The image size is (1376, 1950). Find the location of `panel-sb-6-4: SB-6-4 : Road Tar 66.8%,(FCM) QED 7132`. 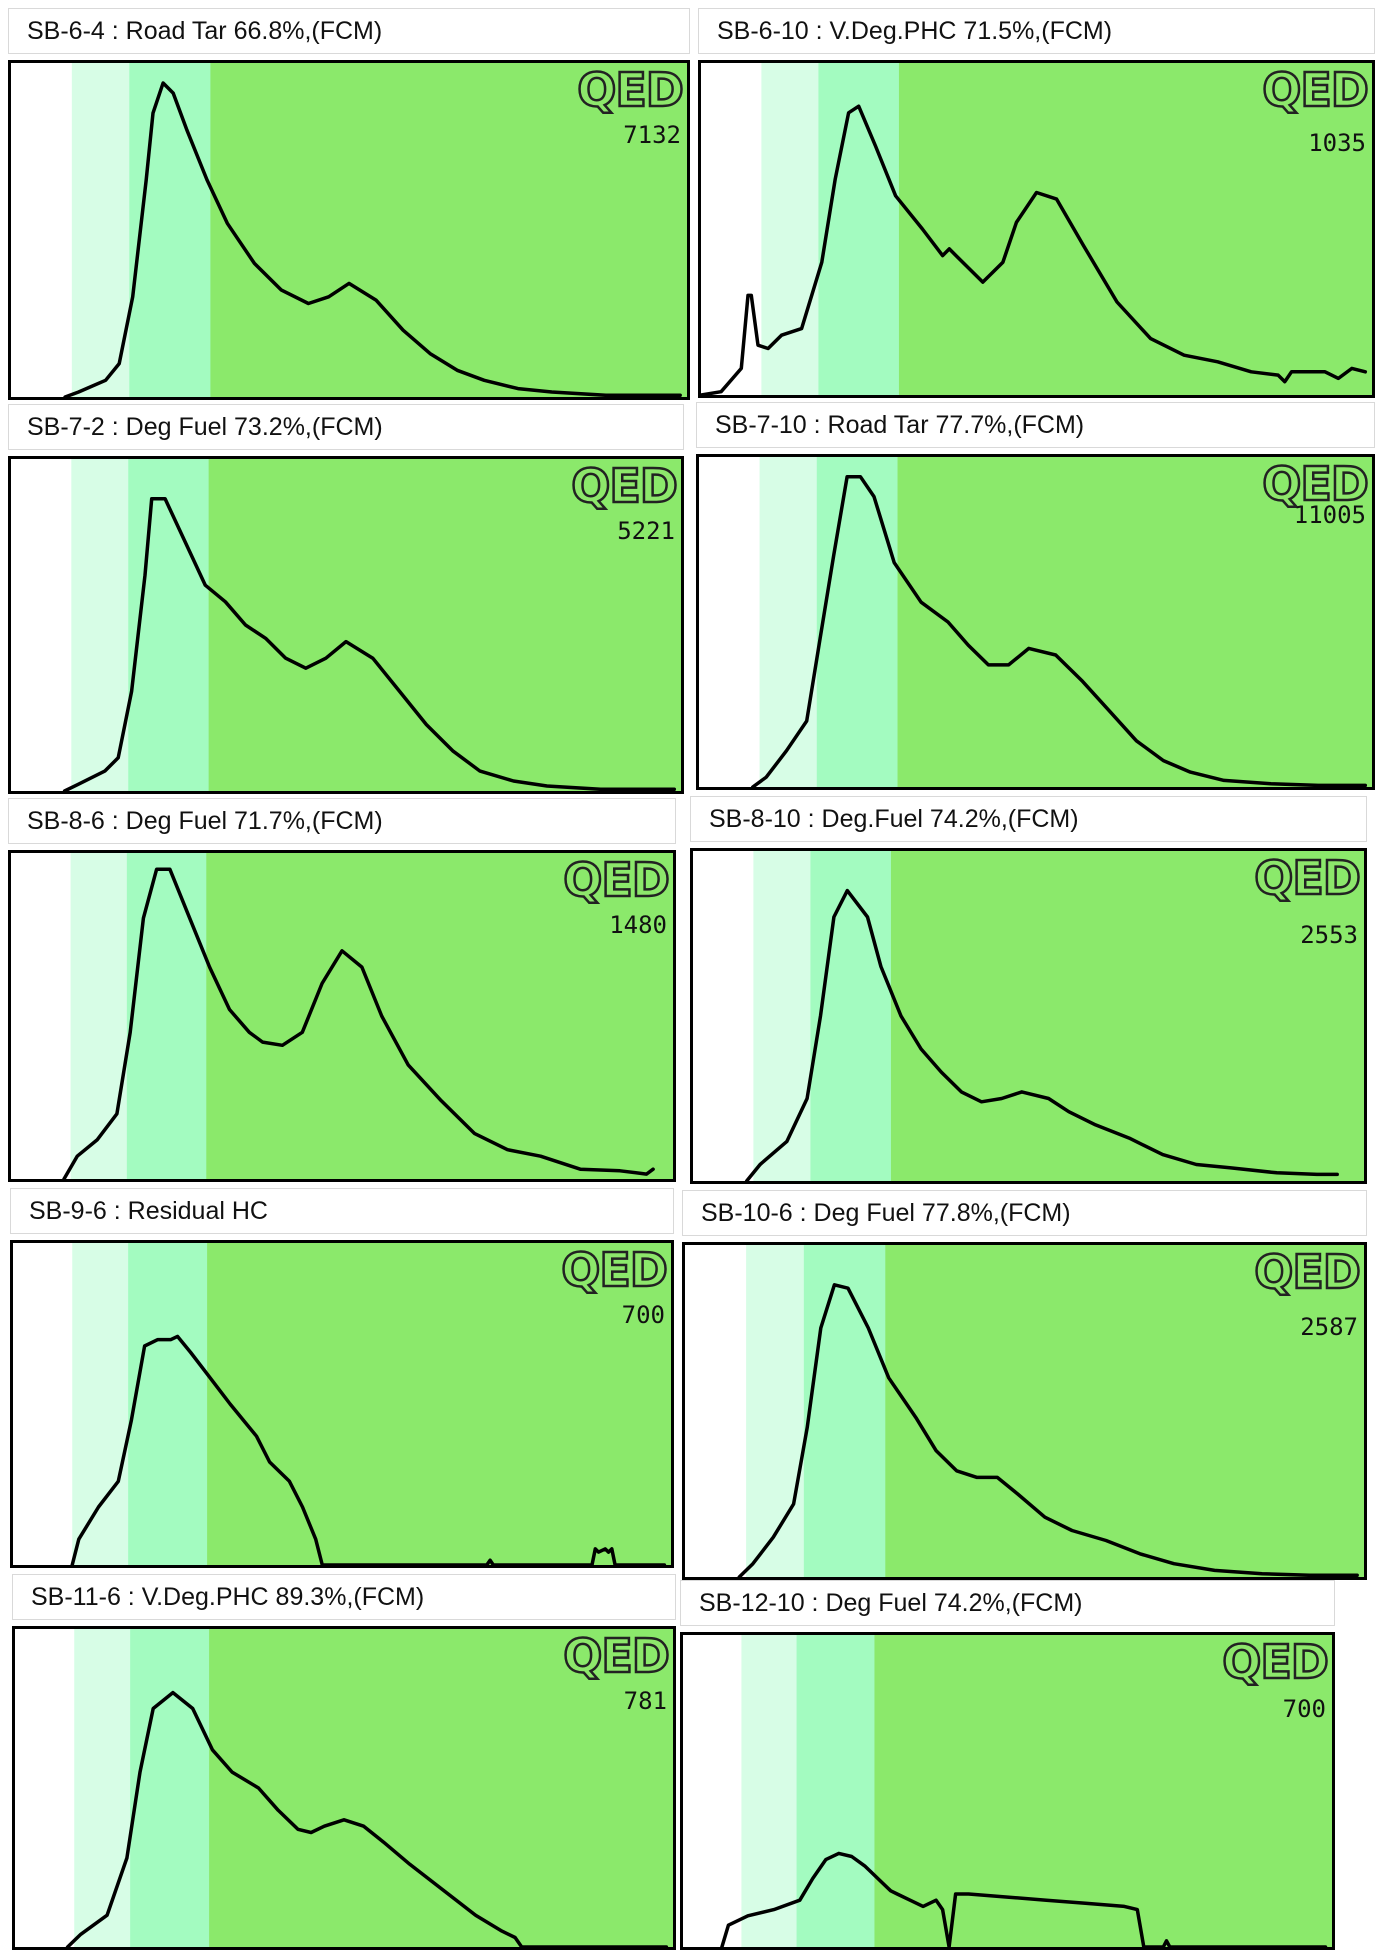

panel-sb-6-4: SB-6-4 : Road Tar 66.8%,(FCM) QED 7132 is located at coordinates (349, 204).